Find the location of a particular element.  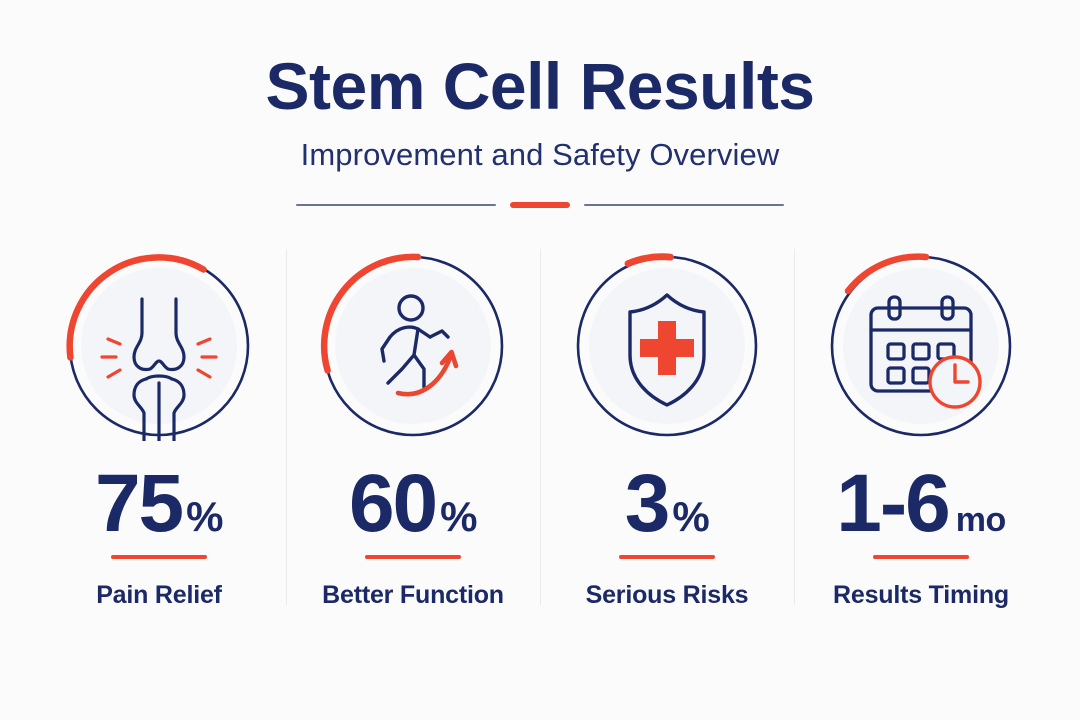

stat-card-serious-risks: 3 % Serious Risks is located at coordinates (667, 428).